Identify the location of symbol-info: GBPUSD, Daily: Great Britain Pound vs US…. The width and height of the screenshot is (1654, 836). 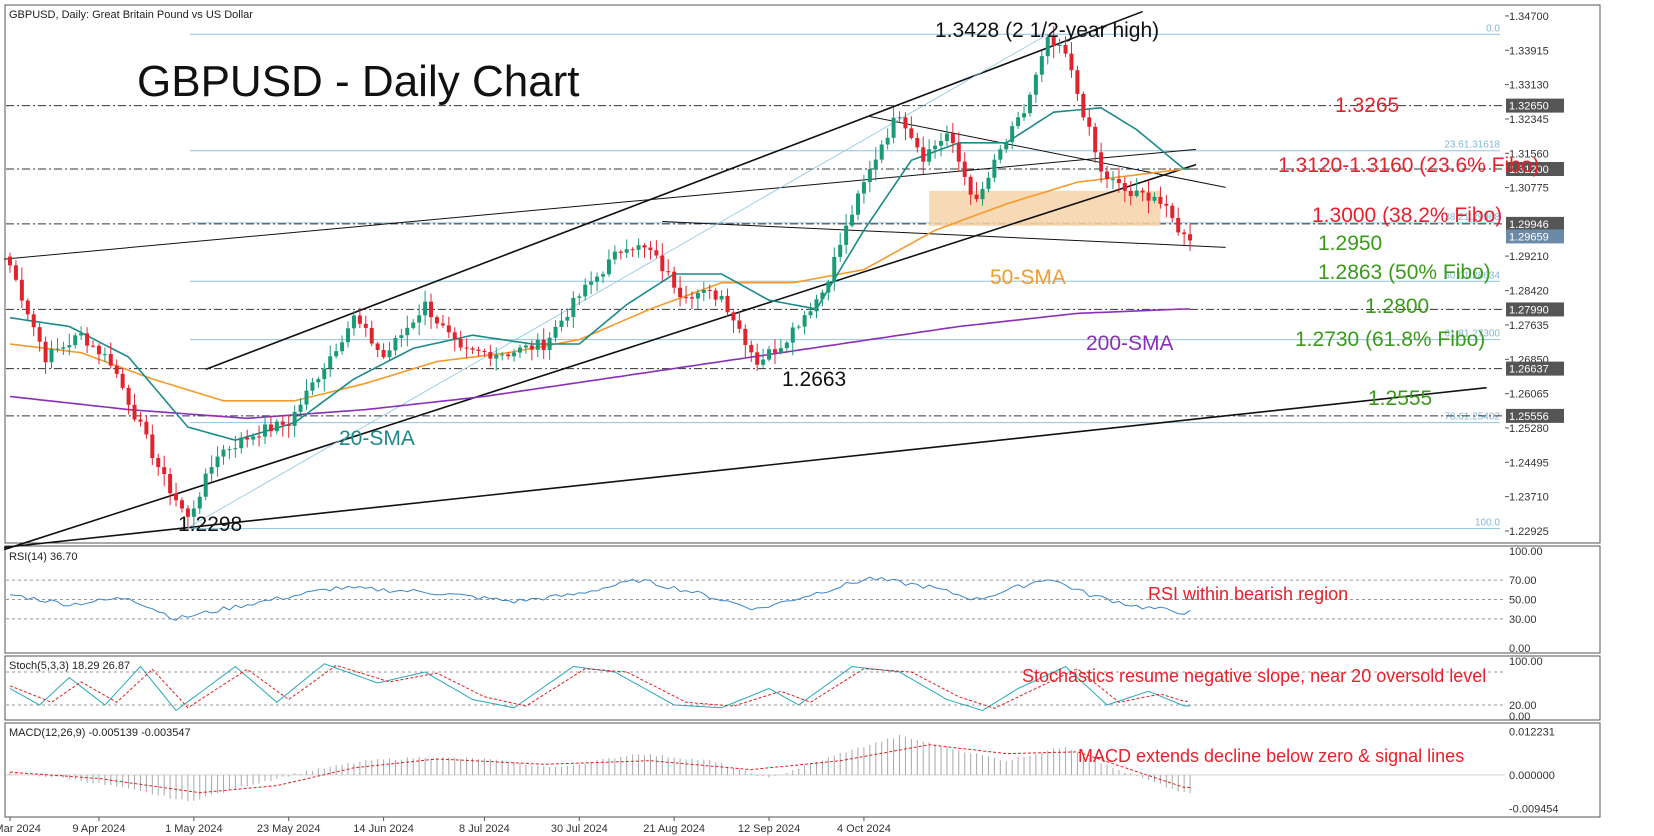
(131, 15).